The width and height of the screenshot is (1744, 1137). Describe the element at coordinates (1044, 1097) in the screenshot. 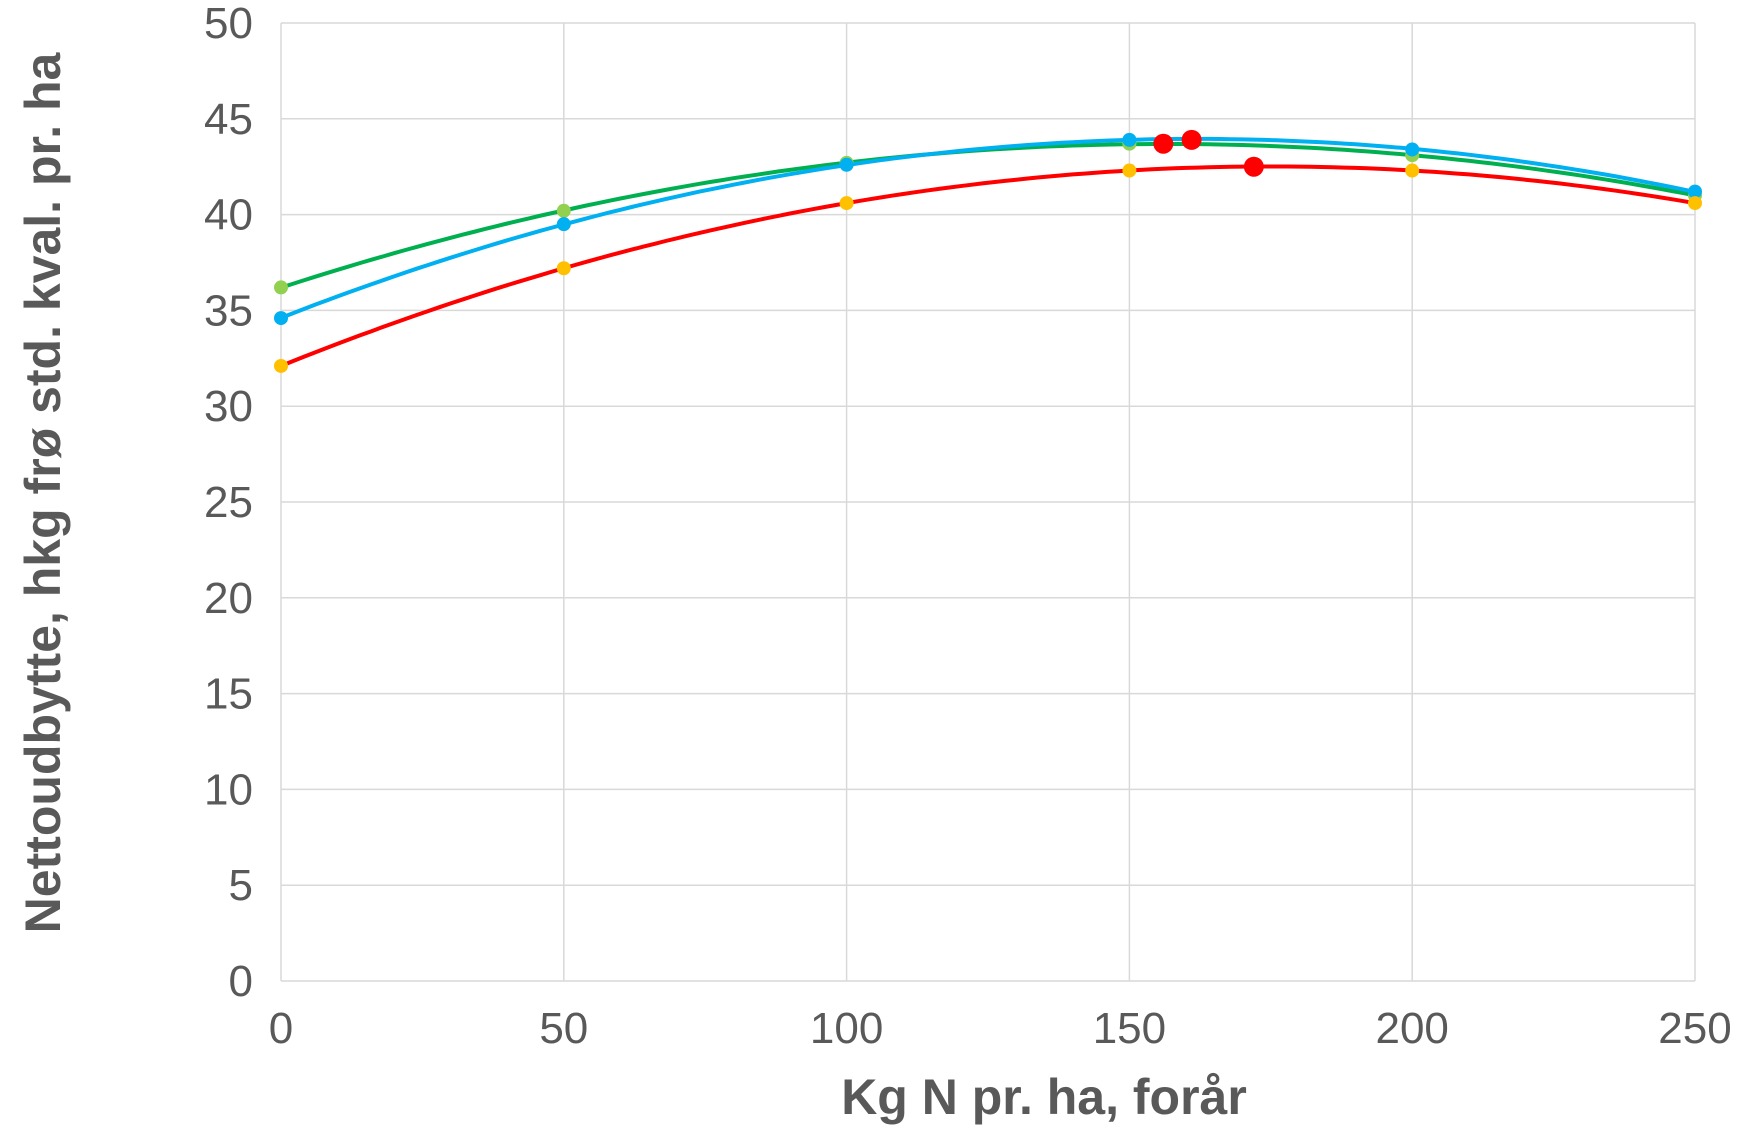

I see `x-axis-title: Kg N pr. ha, forår` at that location.